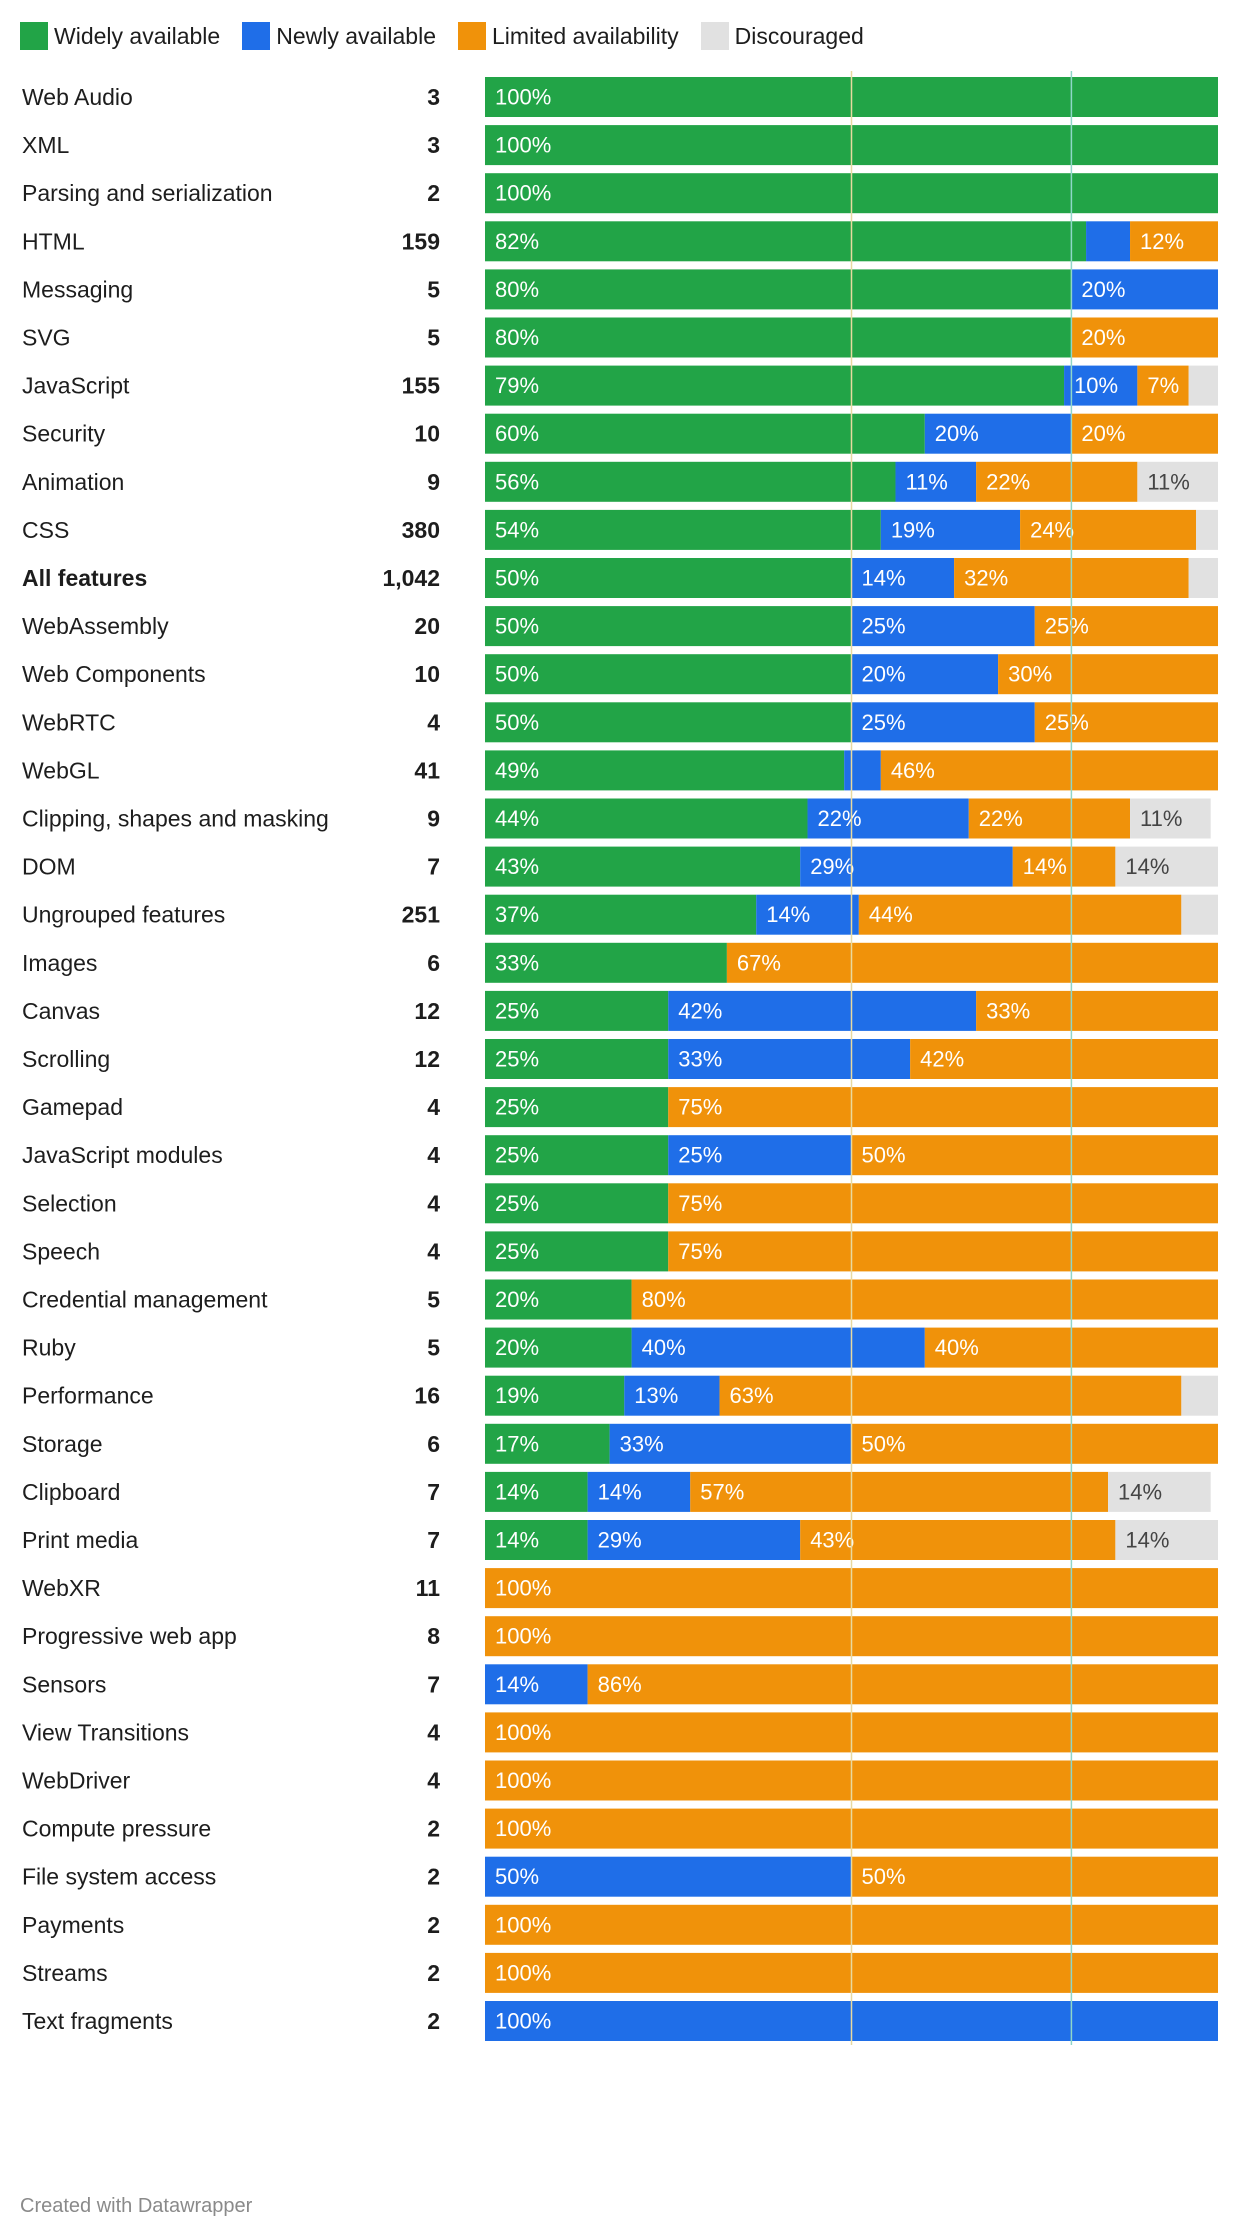 The height and width of the screenshot is (2240, 1240). What do you see at coordinates (547, 1443) in the screenshot?
I see `bar-segment-storage-widely` at bounding box center [547, 1443].